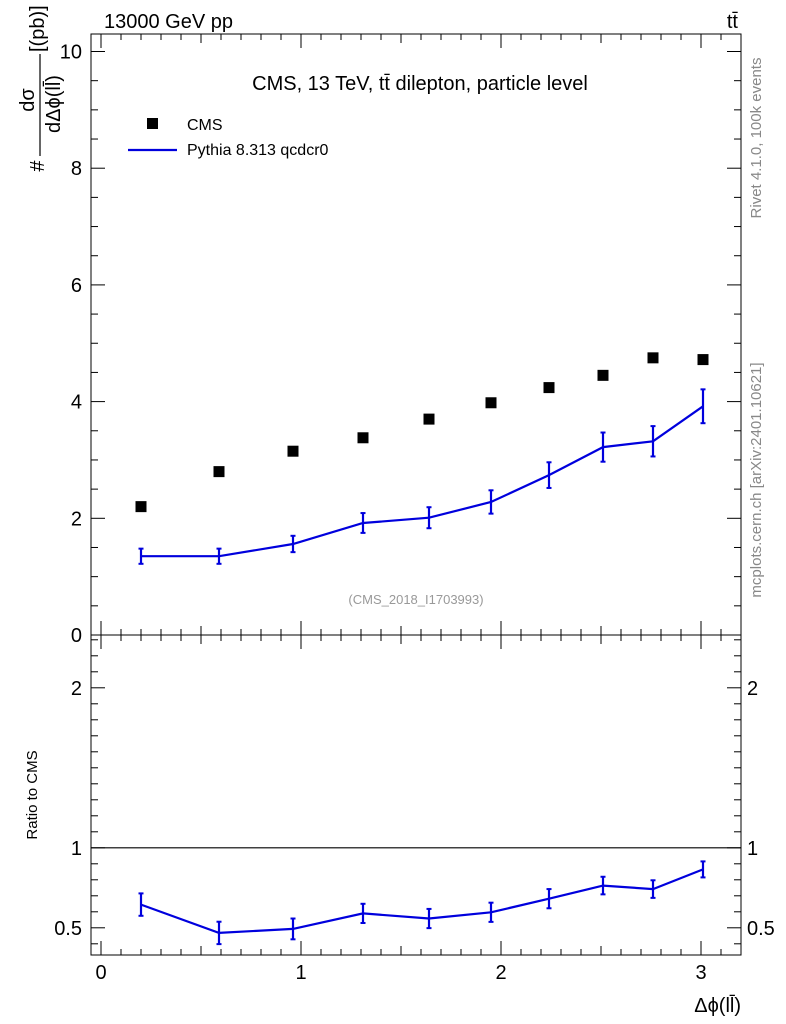  Describe the element at coordinates (756, 138) in the screenshot. I see `rivet-label: Rivet 4.1.0, 100k events` at that location.